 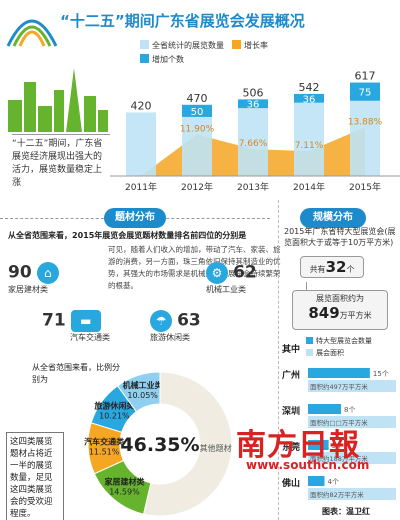 What do you see at coordinates (32, 33) in the screenshot?
I see `arch-bridge-icon` at bounding box center [32, 33].